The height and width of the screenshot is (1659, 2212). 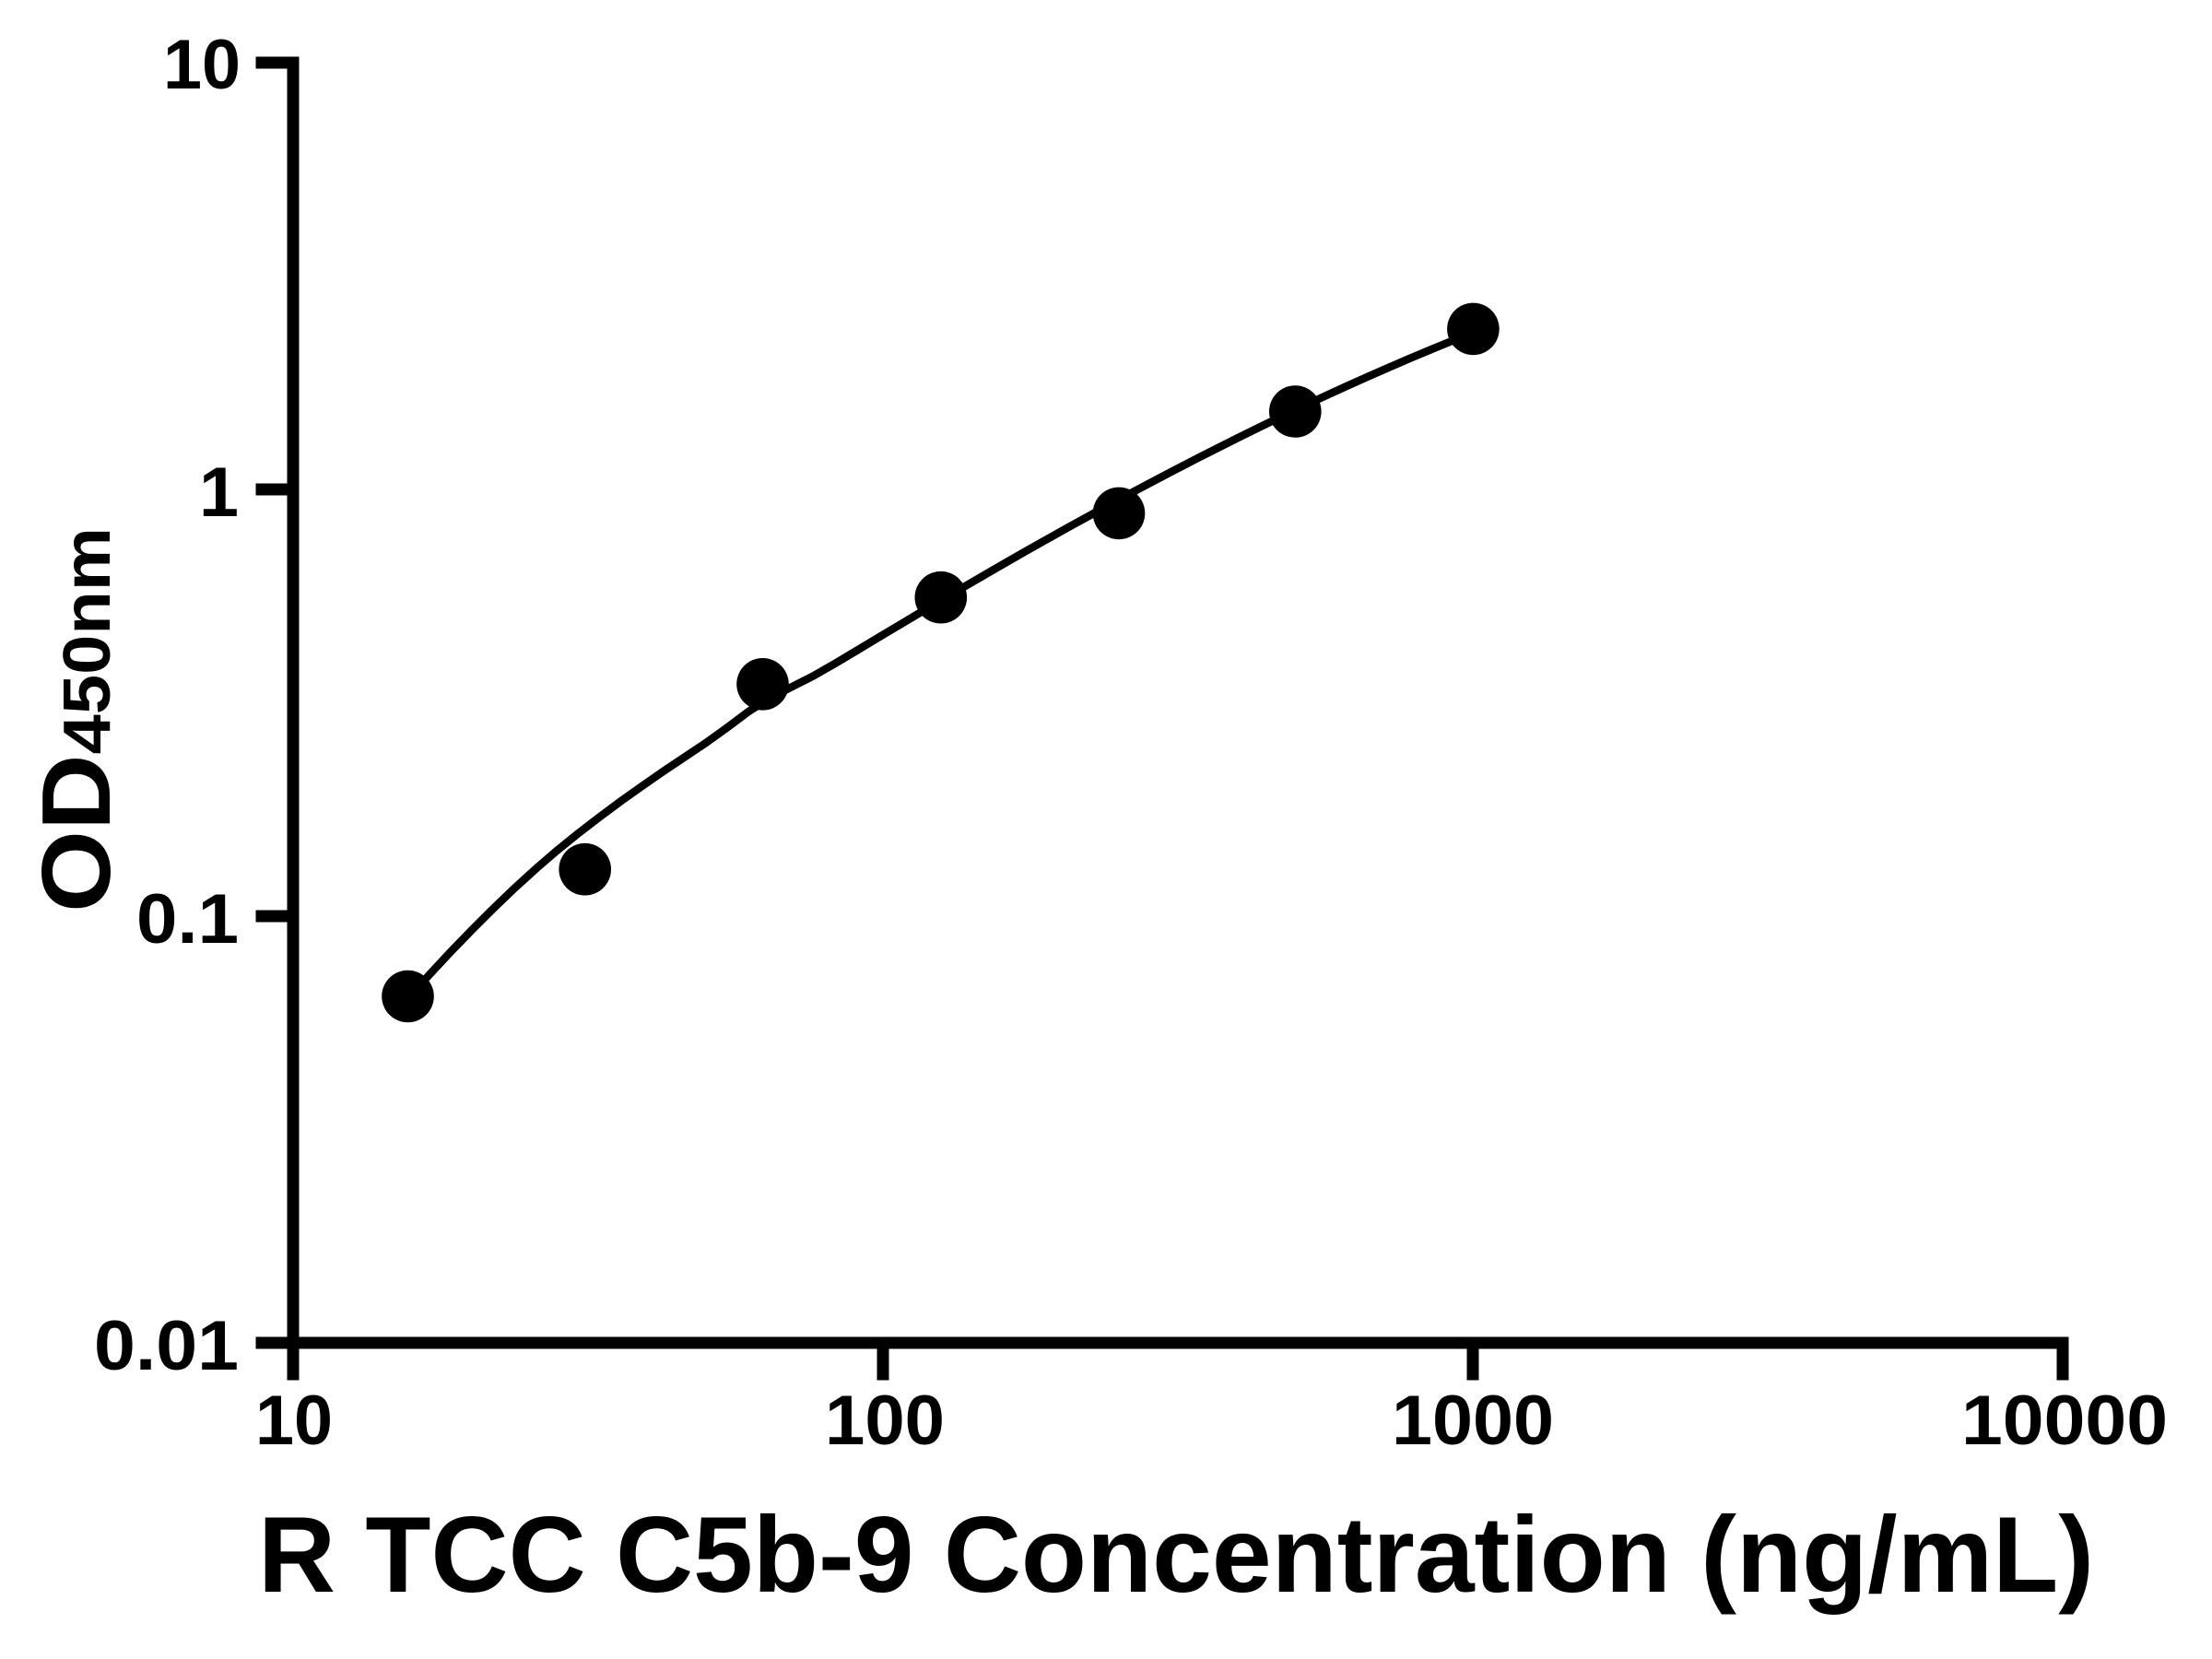 What do you see at coordinates (219, 492) in the screenshot?
I see `svg-text: 1` at bounding box center [219, 492].